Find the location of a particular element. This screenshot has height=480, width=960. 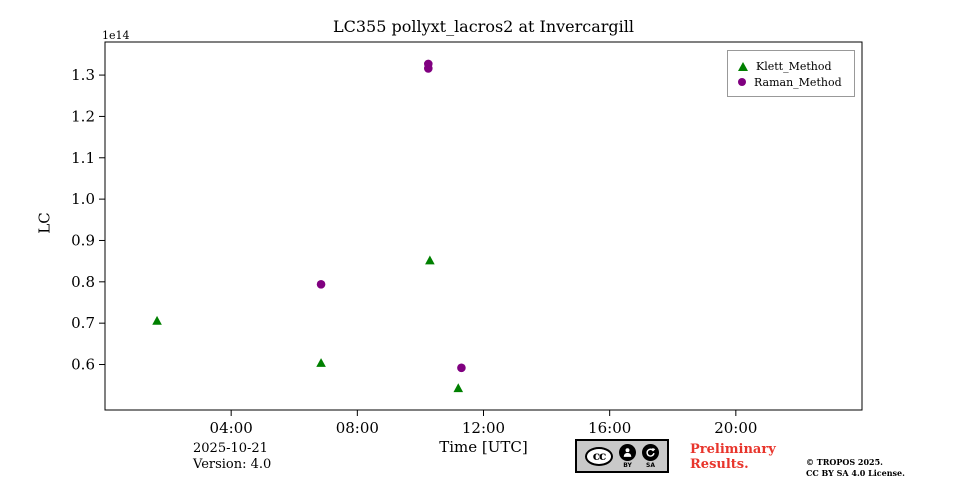

y-tick-label: 1.1 is located at coordinates (83, 158).